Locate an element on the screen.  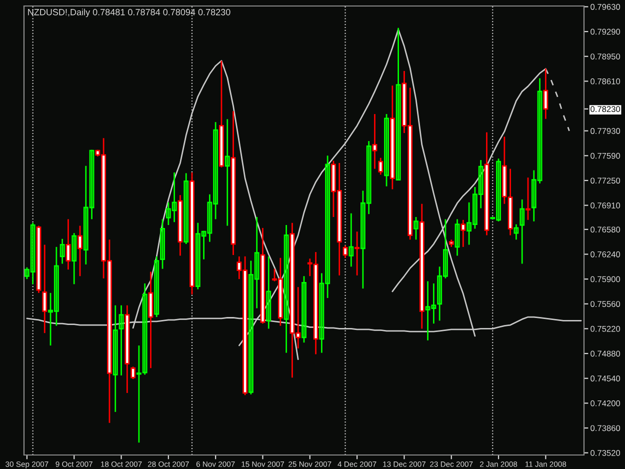
y-tick-label: 0.76910 is located at coordinates (605, 205).